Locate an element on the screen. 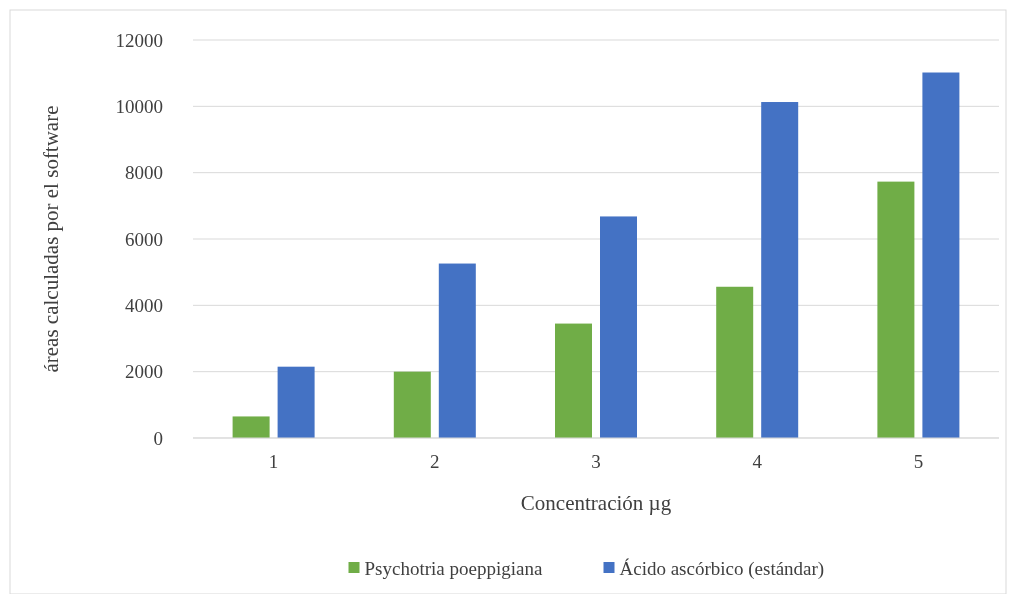 The height and width of the screenshot is (594, 1017). x-tick-label: 2 is located at coordinates (435, 461).